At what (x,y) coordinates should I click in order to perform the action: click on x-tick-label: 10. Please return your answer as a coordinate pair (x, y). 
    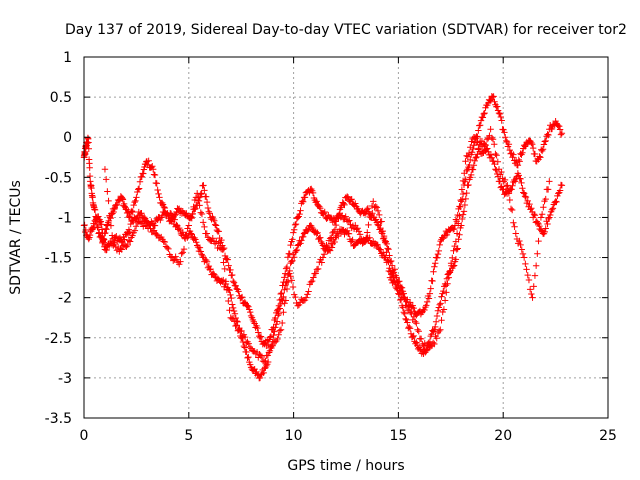
    Looking at the image, I should click on (294, 436).